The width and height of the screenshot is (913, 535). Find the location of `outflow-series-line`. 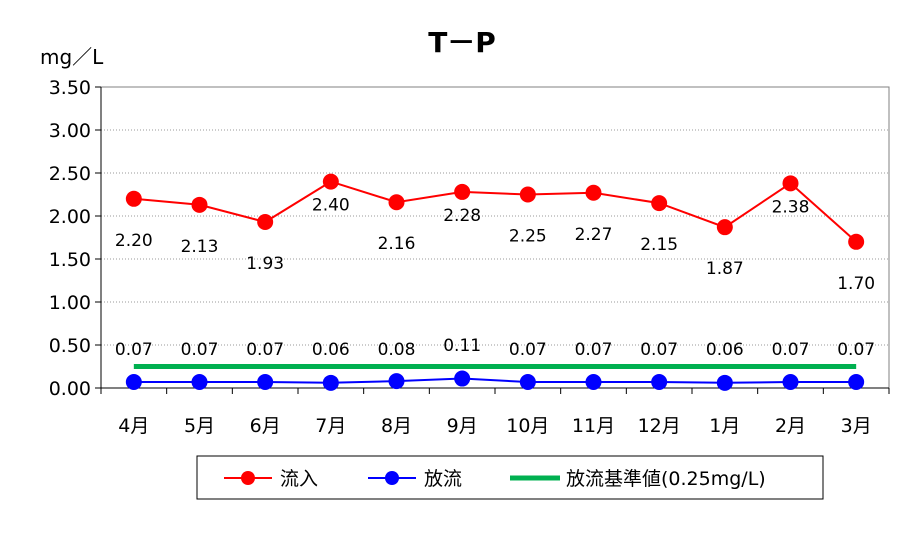

outflow-series-line is located at coordinates (495, 380).